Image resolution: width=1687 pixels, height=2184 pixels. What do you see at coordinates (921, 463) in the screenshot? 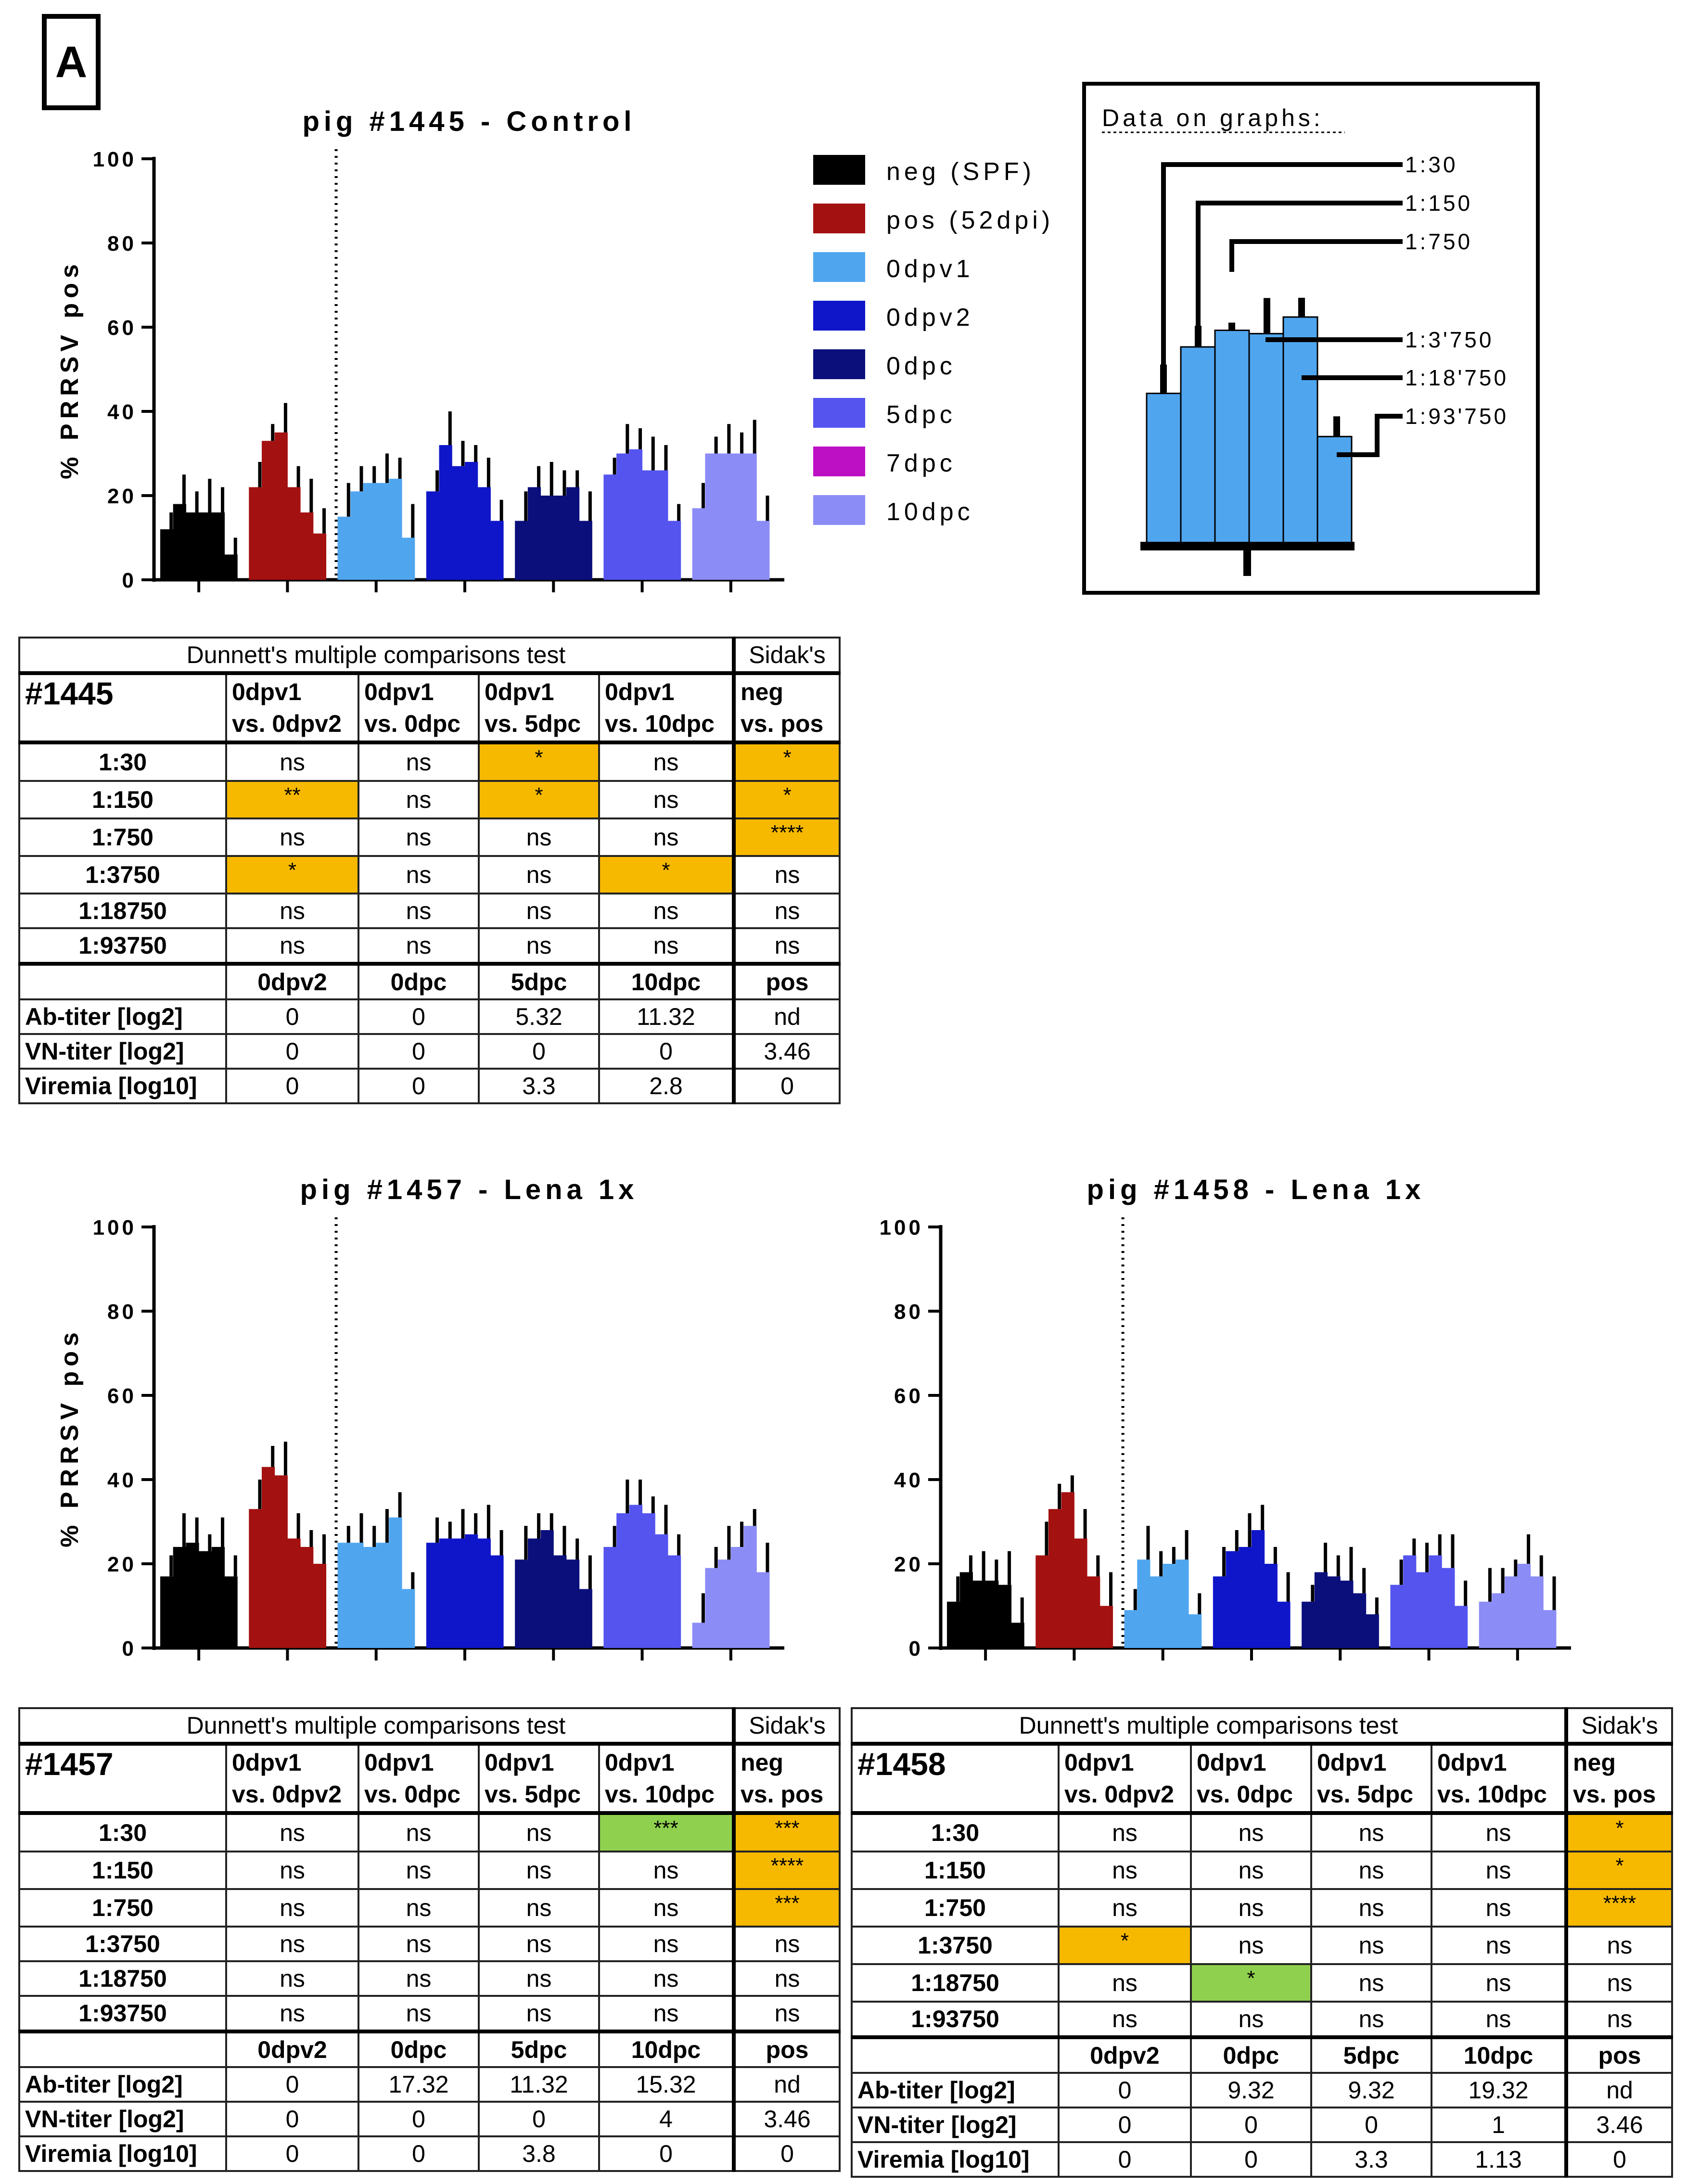
I see `legend-label: 7dpc` at bounding box center [921, 463].